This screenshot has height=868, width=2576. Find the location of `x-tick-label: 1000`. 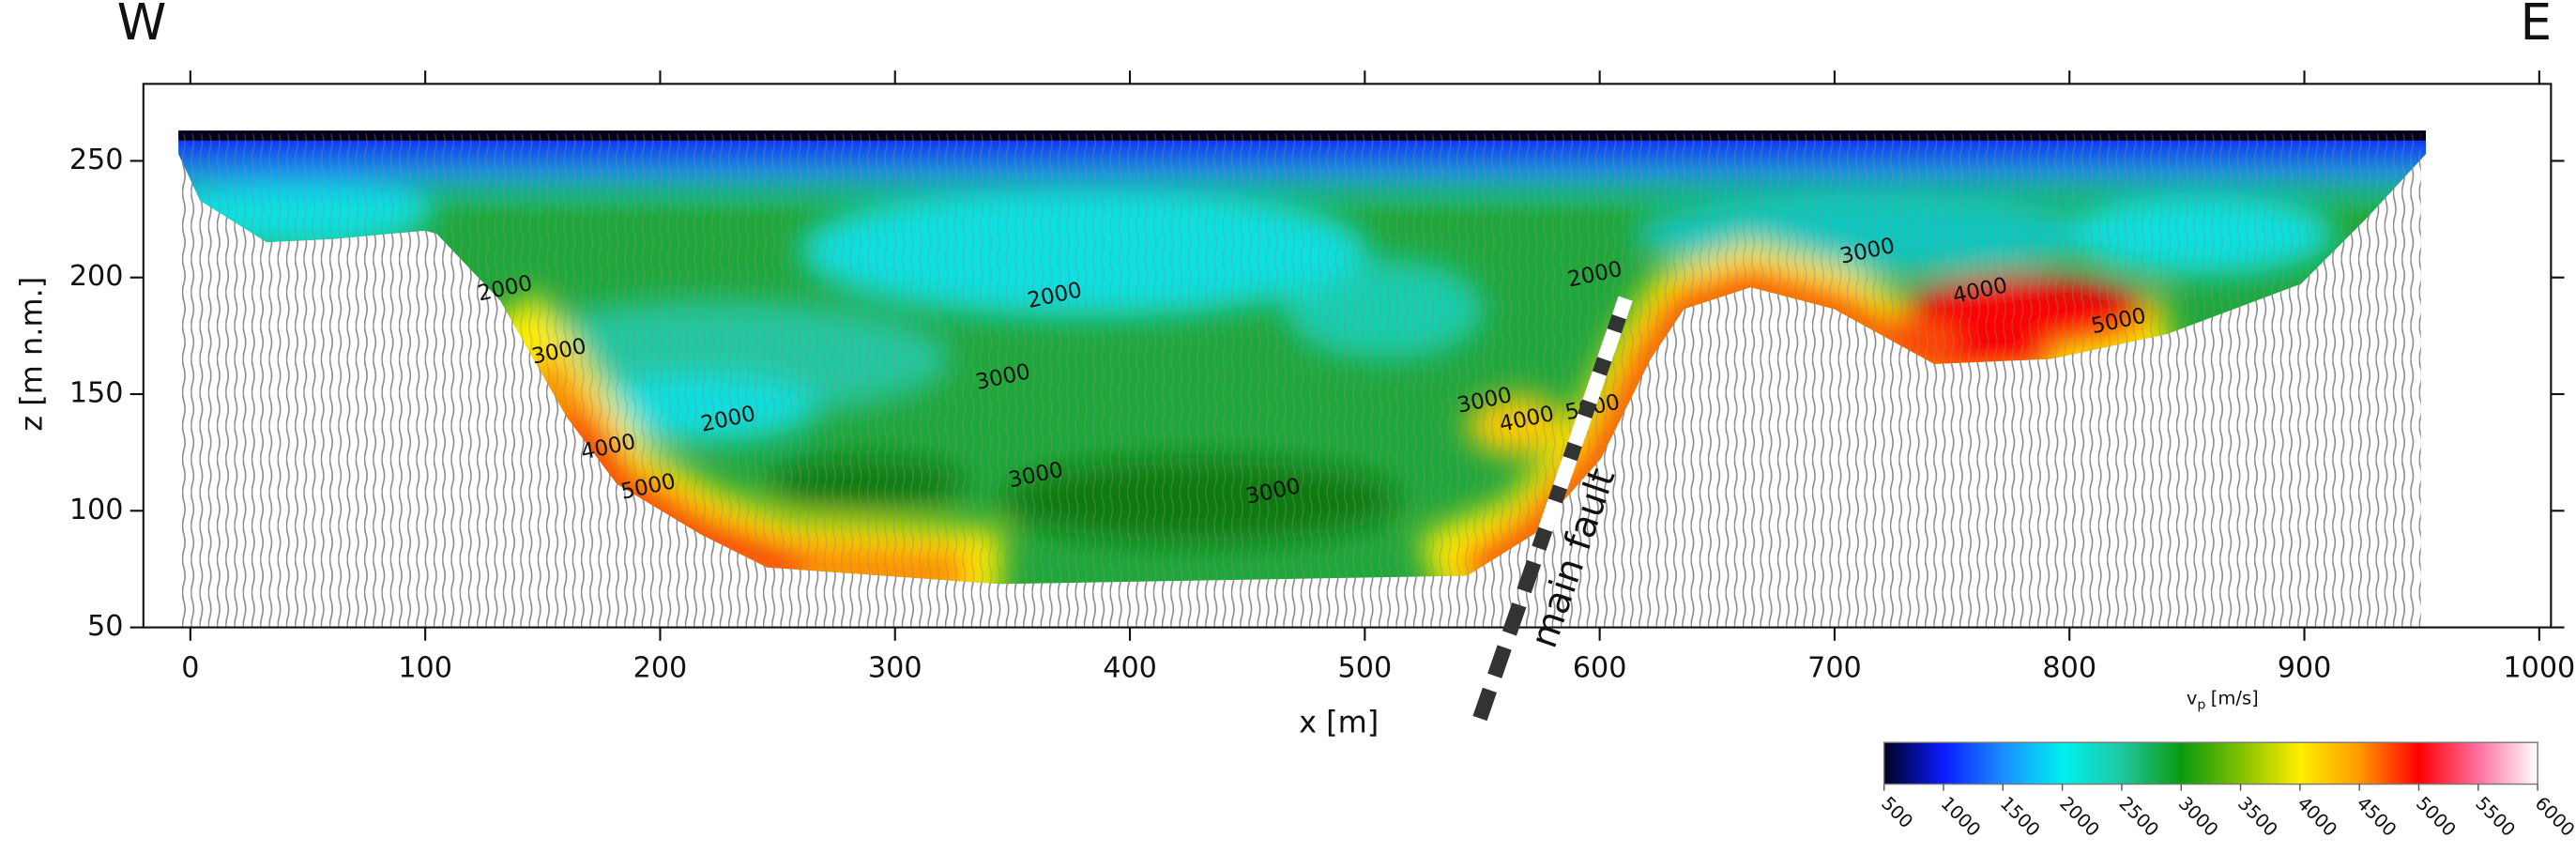

x-tick-label: 1000 is located at coordinates (2539, 668).